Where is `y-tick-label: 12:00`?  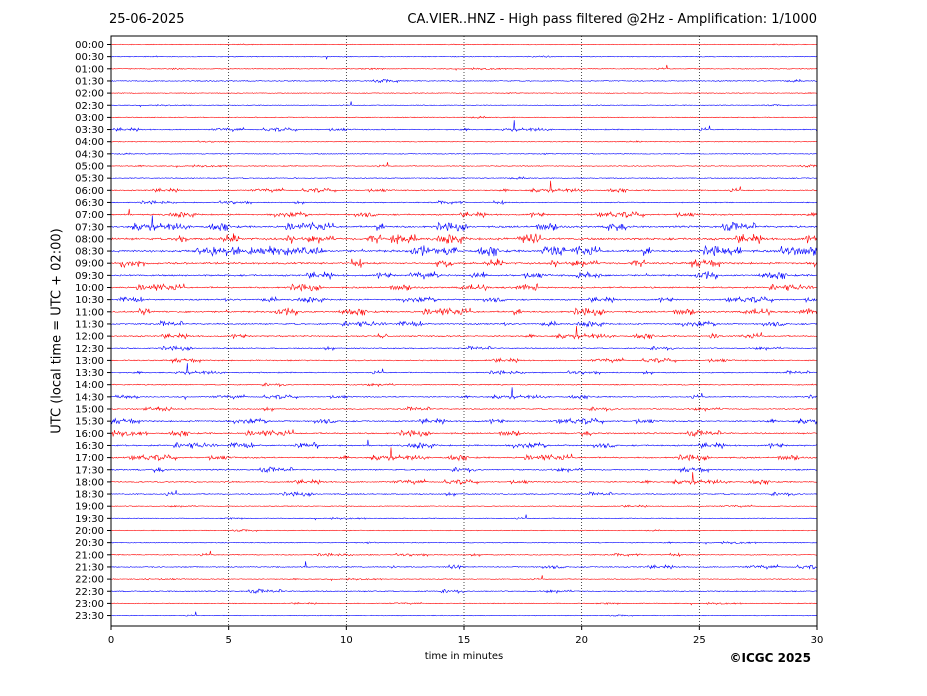
y-tick-label: 12:00 is located at coordinates (89, 337).